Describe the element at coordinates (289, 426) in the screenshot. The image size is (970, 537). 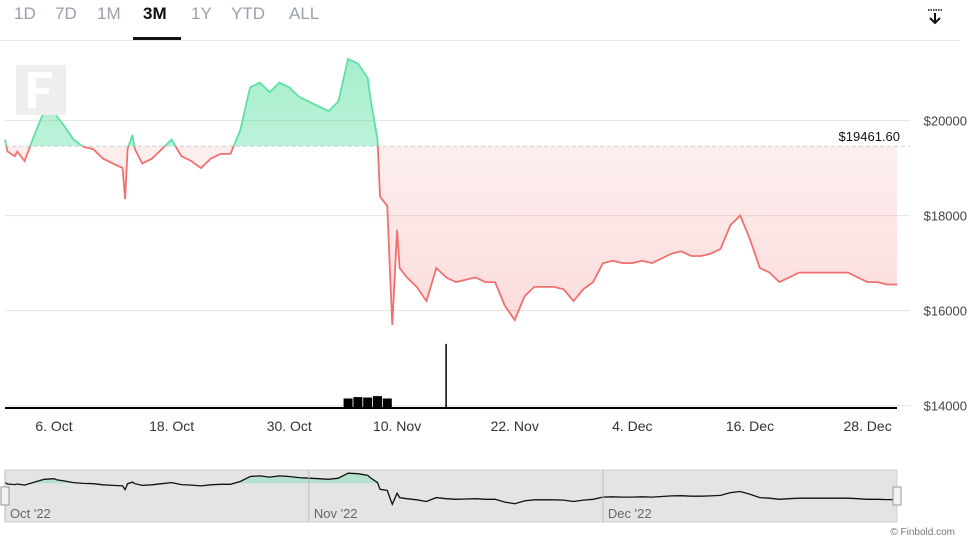
I see `x-tick-label: 30. Oct` at that location.